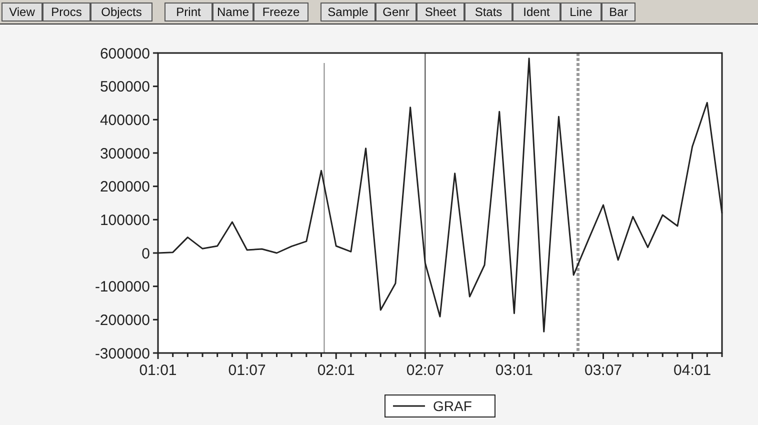  I want to click on toolbar-button: Sample, so click(348, 12).